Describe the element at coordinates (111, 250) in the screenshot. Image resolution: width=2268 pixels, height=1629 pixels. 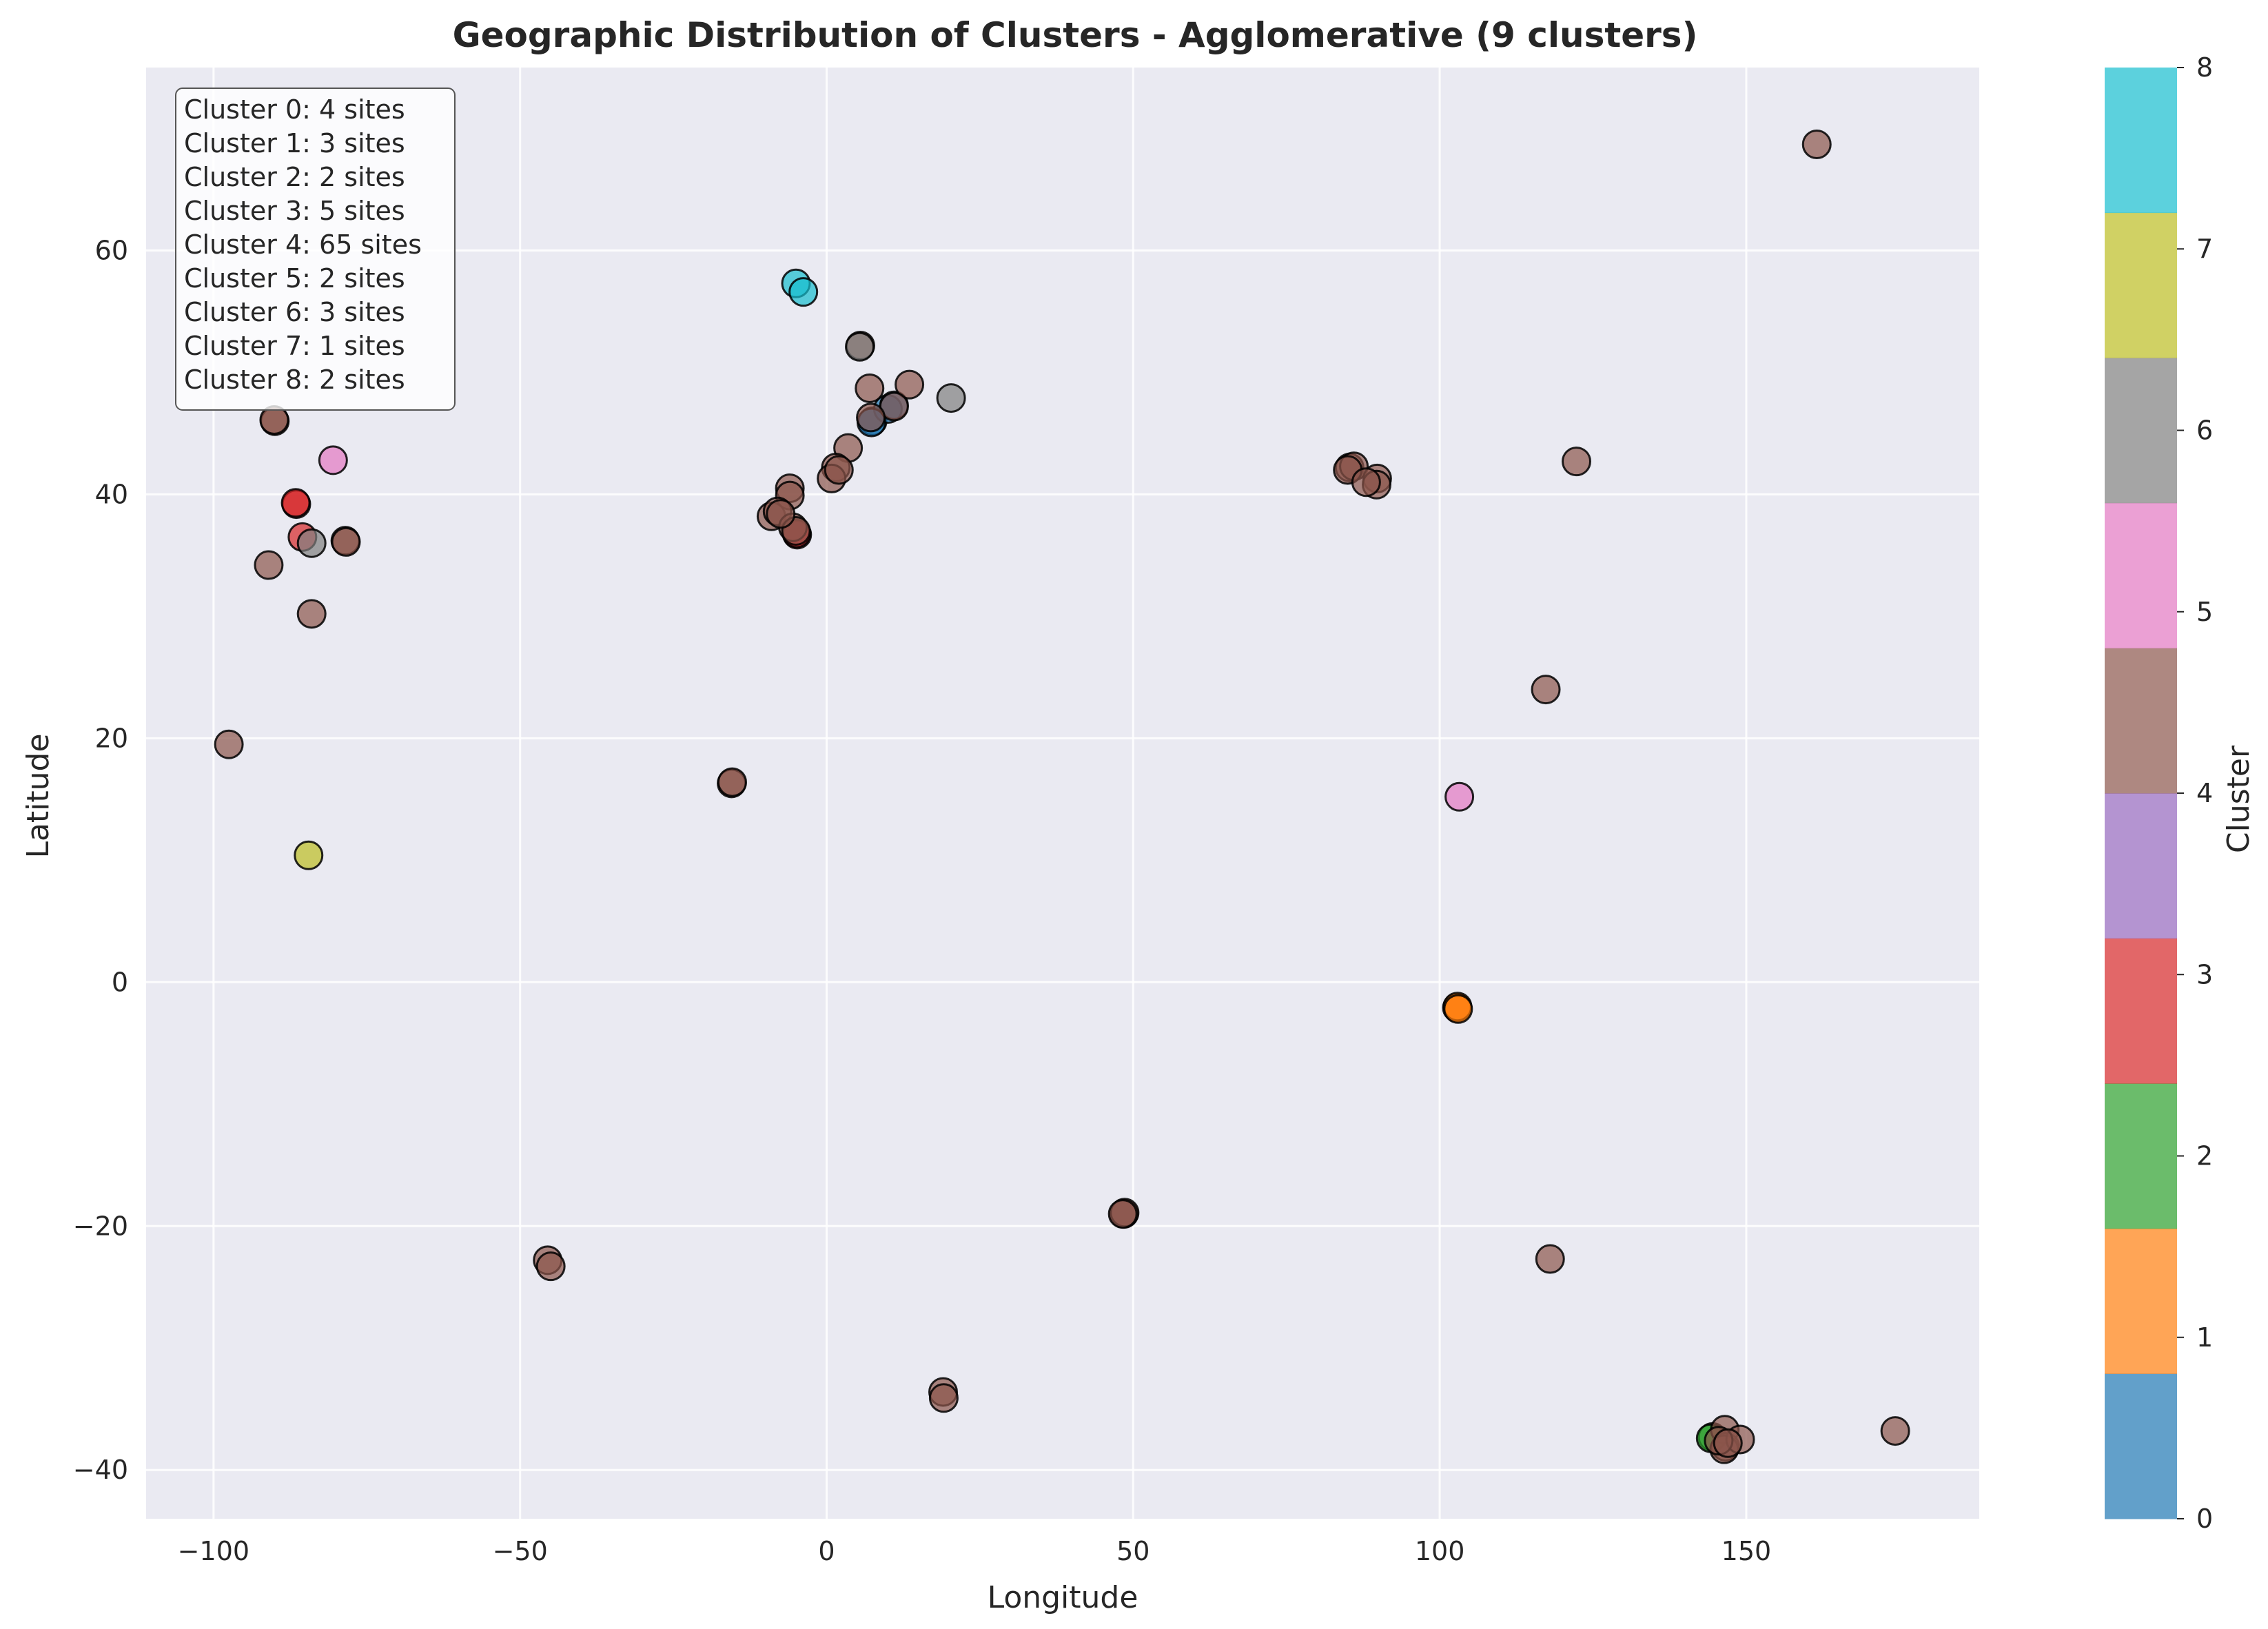
I see `y-tick-label: 60` at that location.